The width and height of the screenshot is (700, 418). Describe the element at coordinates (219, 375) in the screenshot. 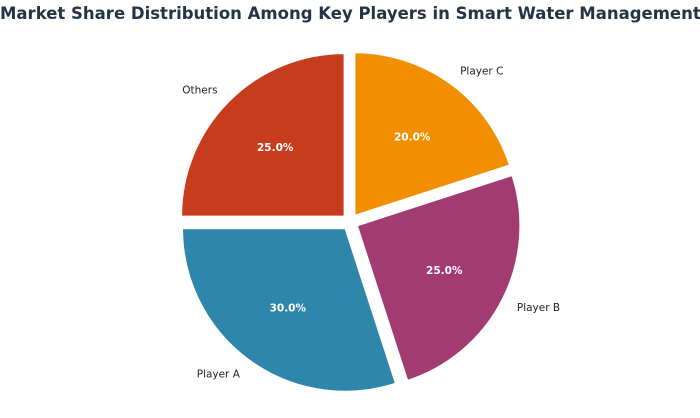

I see `slice-label-player-a: Player A` at that location.